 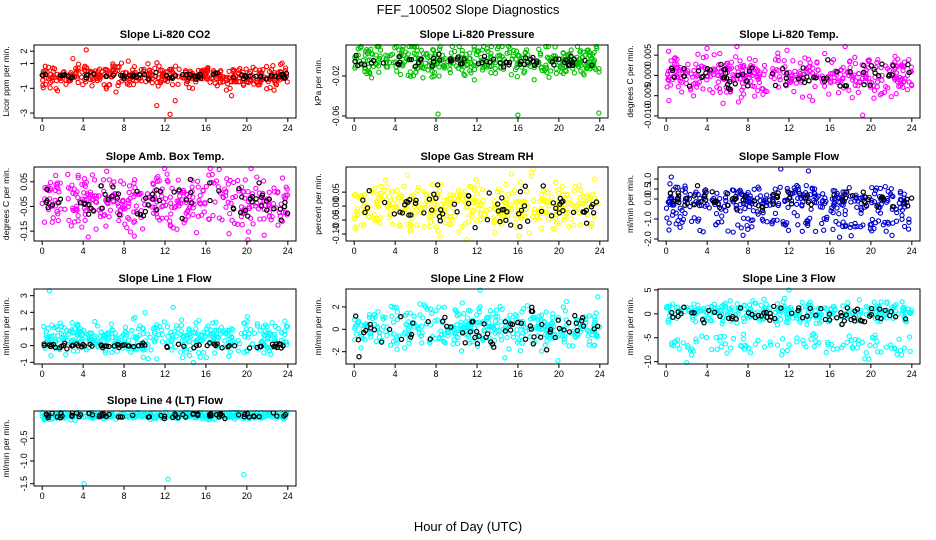 I want to click on y-tick-label: -0.15, so click(x=24, y=231).